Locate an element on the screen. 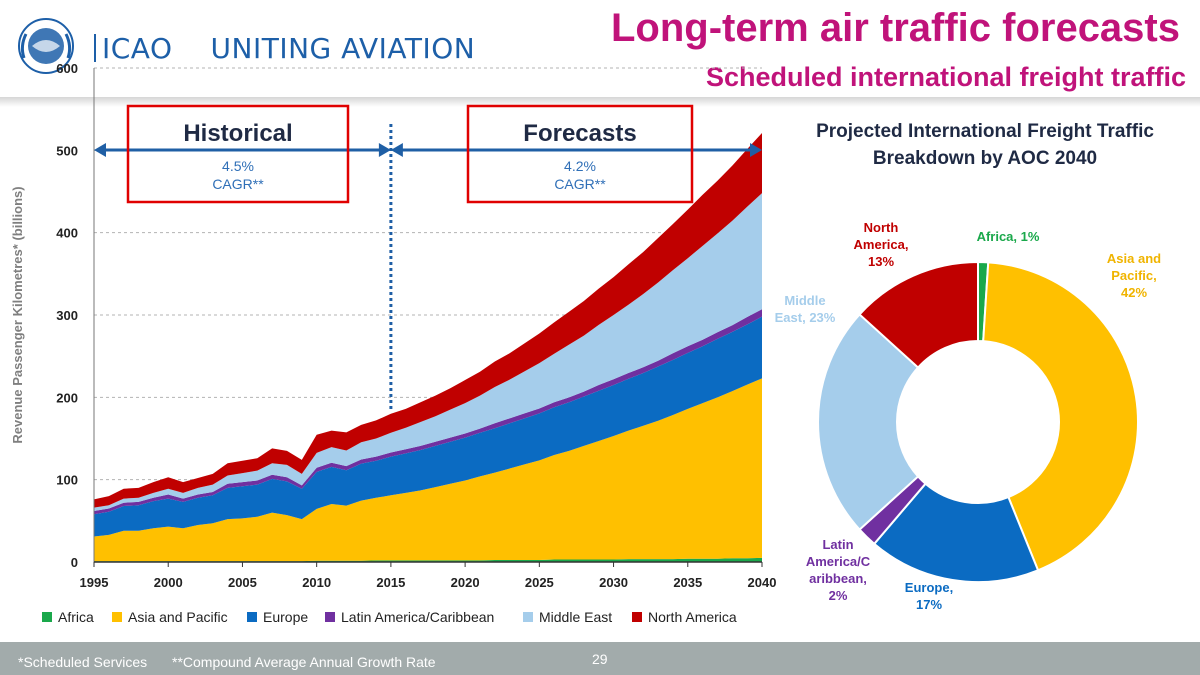 The height and width of the screenshot is (675, 1200). donut-label-line: America/C is located at coordinates (838, 561).